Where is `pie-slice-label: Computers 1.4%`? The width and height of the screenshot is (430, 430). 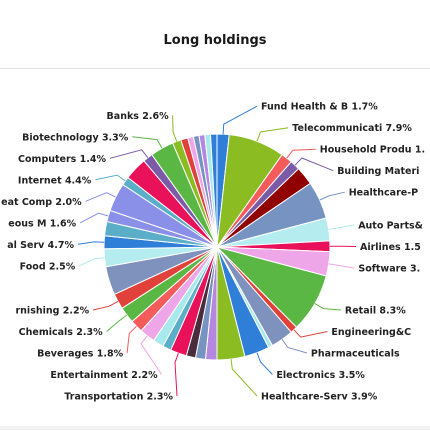 pie-slice-label: Computers 1.4% is located at coordinates (62, 159).